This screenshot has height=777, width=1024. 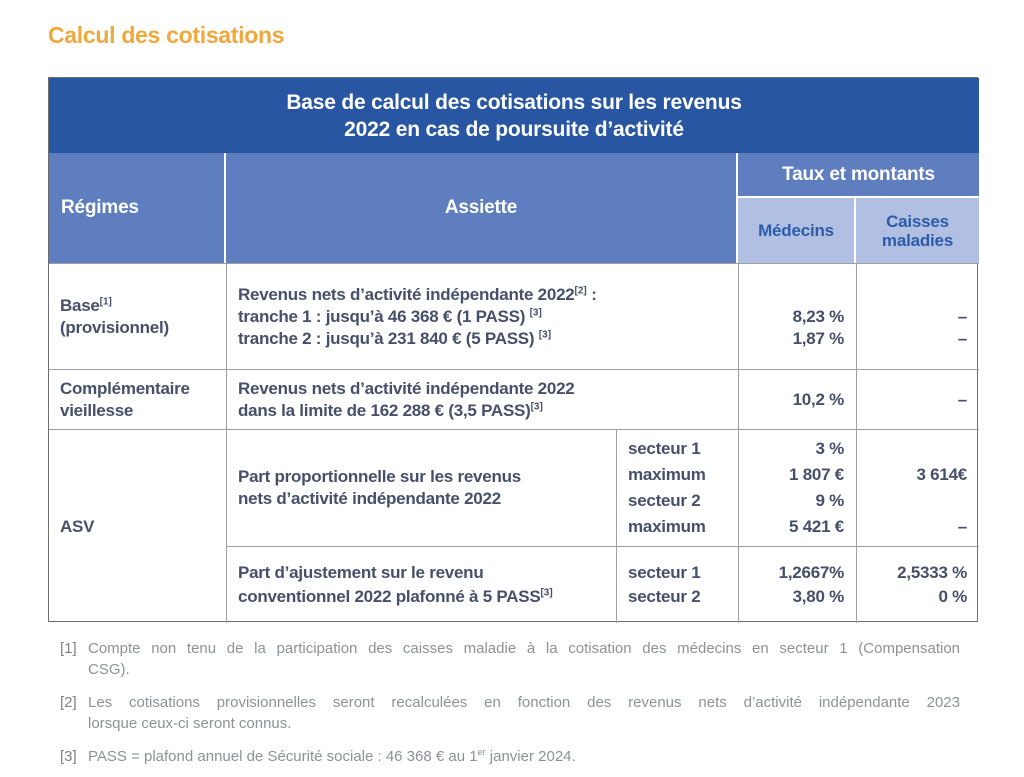 What do you see at coordinates (369, 498) in the screenshot?
I see `asv-proportionnelle-line2: nets d’activité indépendante 2022` at bounding box center [369, 498].